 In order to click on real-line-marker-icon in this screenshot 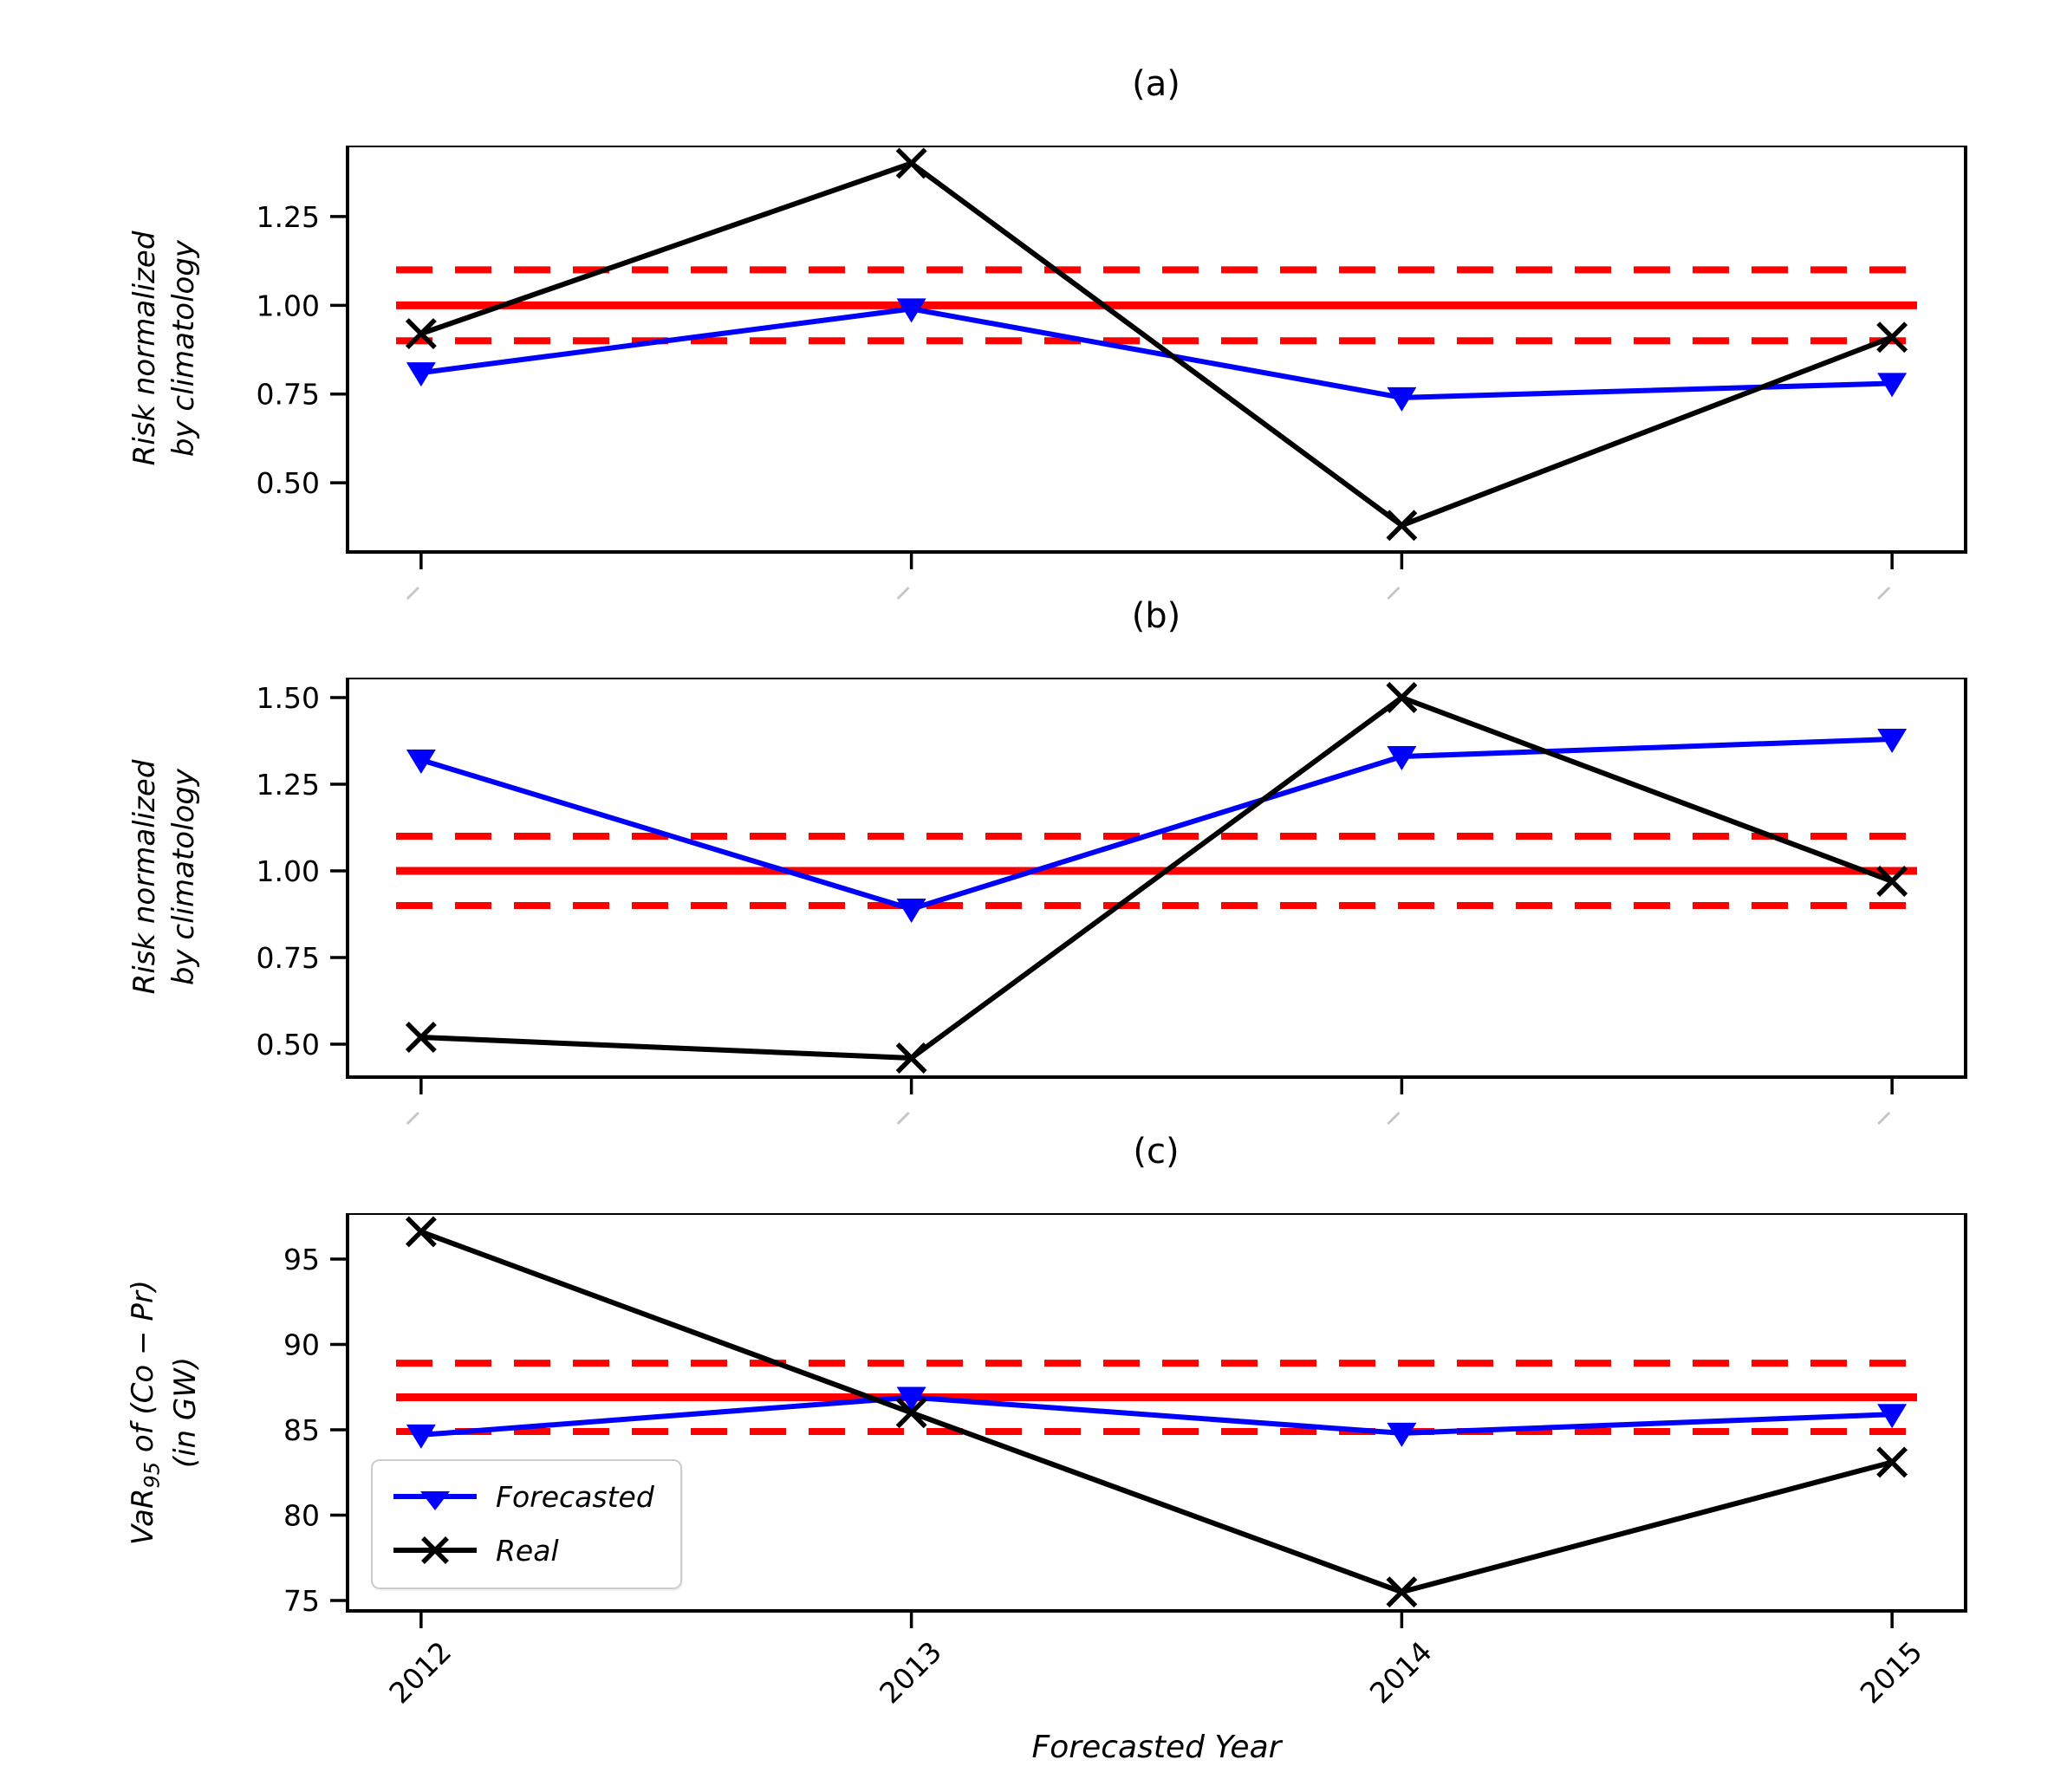, I will do `click(435, 1550)`.